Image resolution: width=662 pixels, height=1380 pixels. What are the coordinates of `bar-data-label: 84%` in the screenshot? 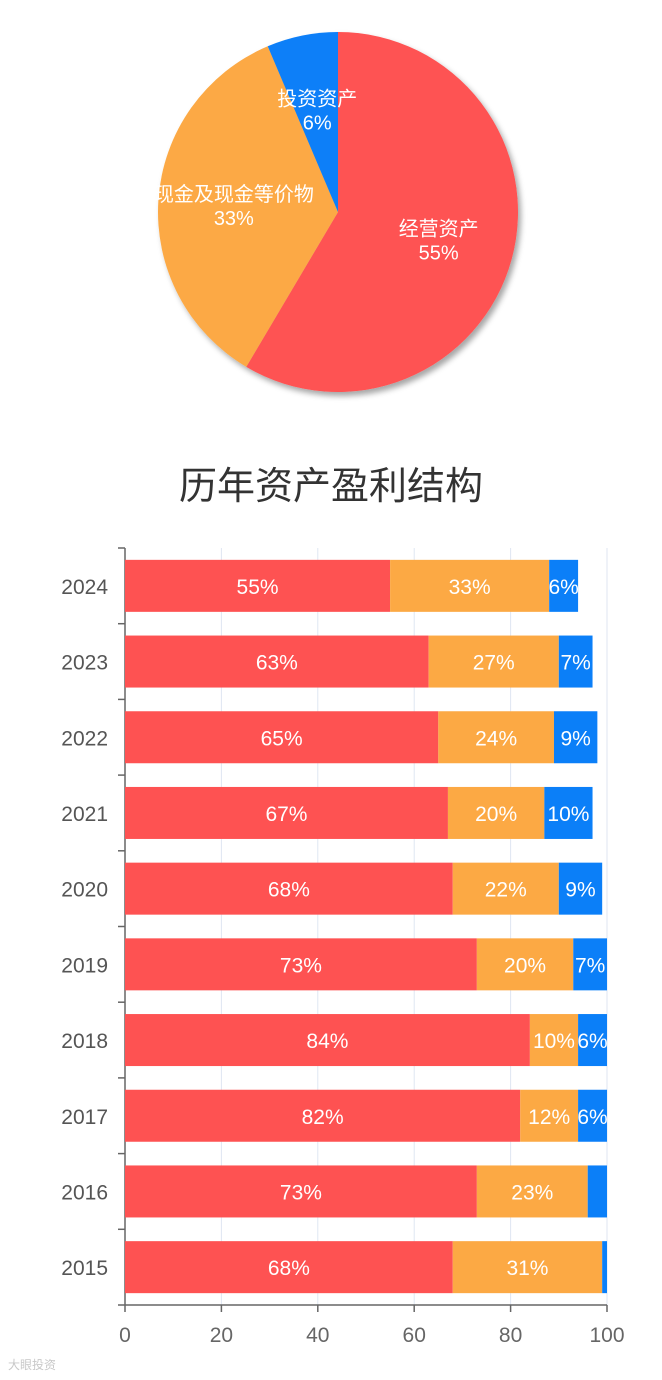 It's located at (327, 1041).